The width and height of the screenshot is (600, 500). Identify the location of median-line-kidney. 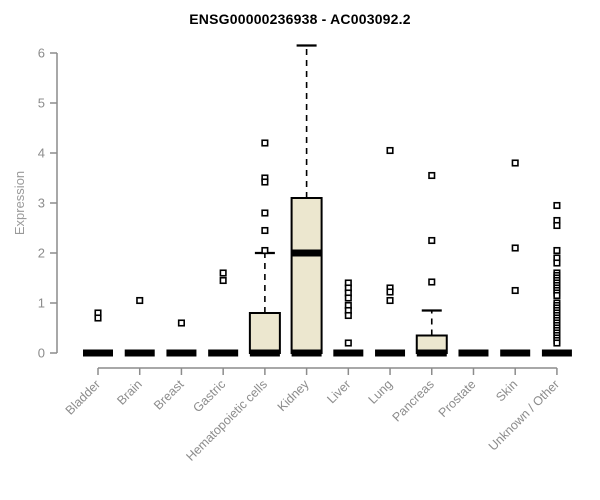
(306, 253).